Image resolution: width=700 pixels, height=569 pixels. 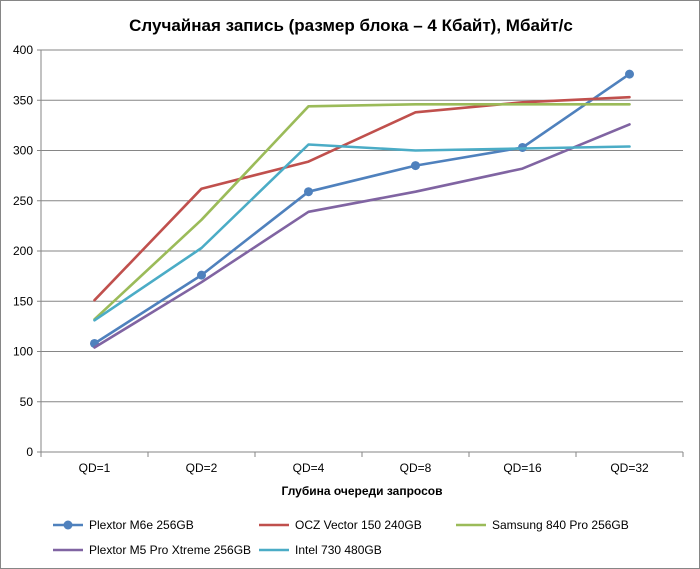 I want to click on y-tick-labels: 0 50 100 150 200 250 300 350 400, so click(x=23, y=251).